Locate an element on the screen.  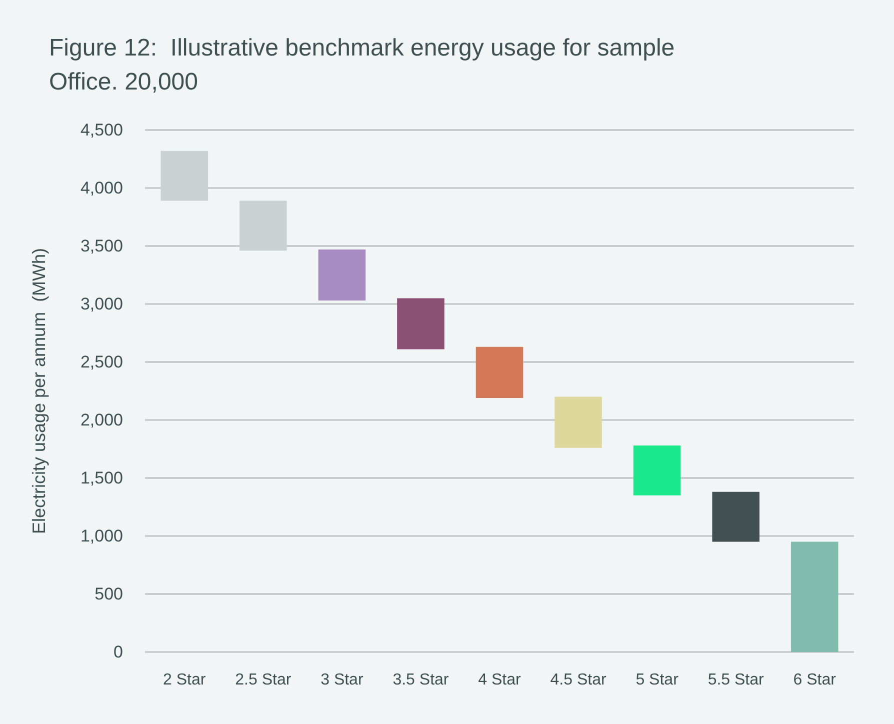
x-tick-label: 2.5 Star is located at coordinates (263, 680).